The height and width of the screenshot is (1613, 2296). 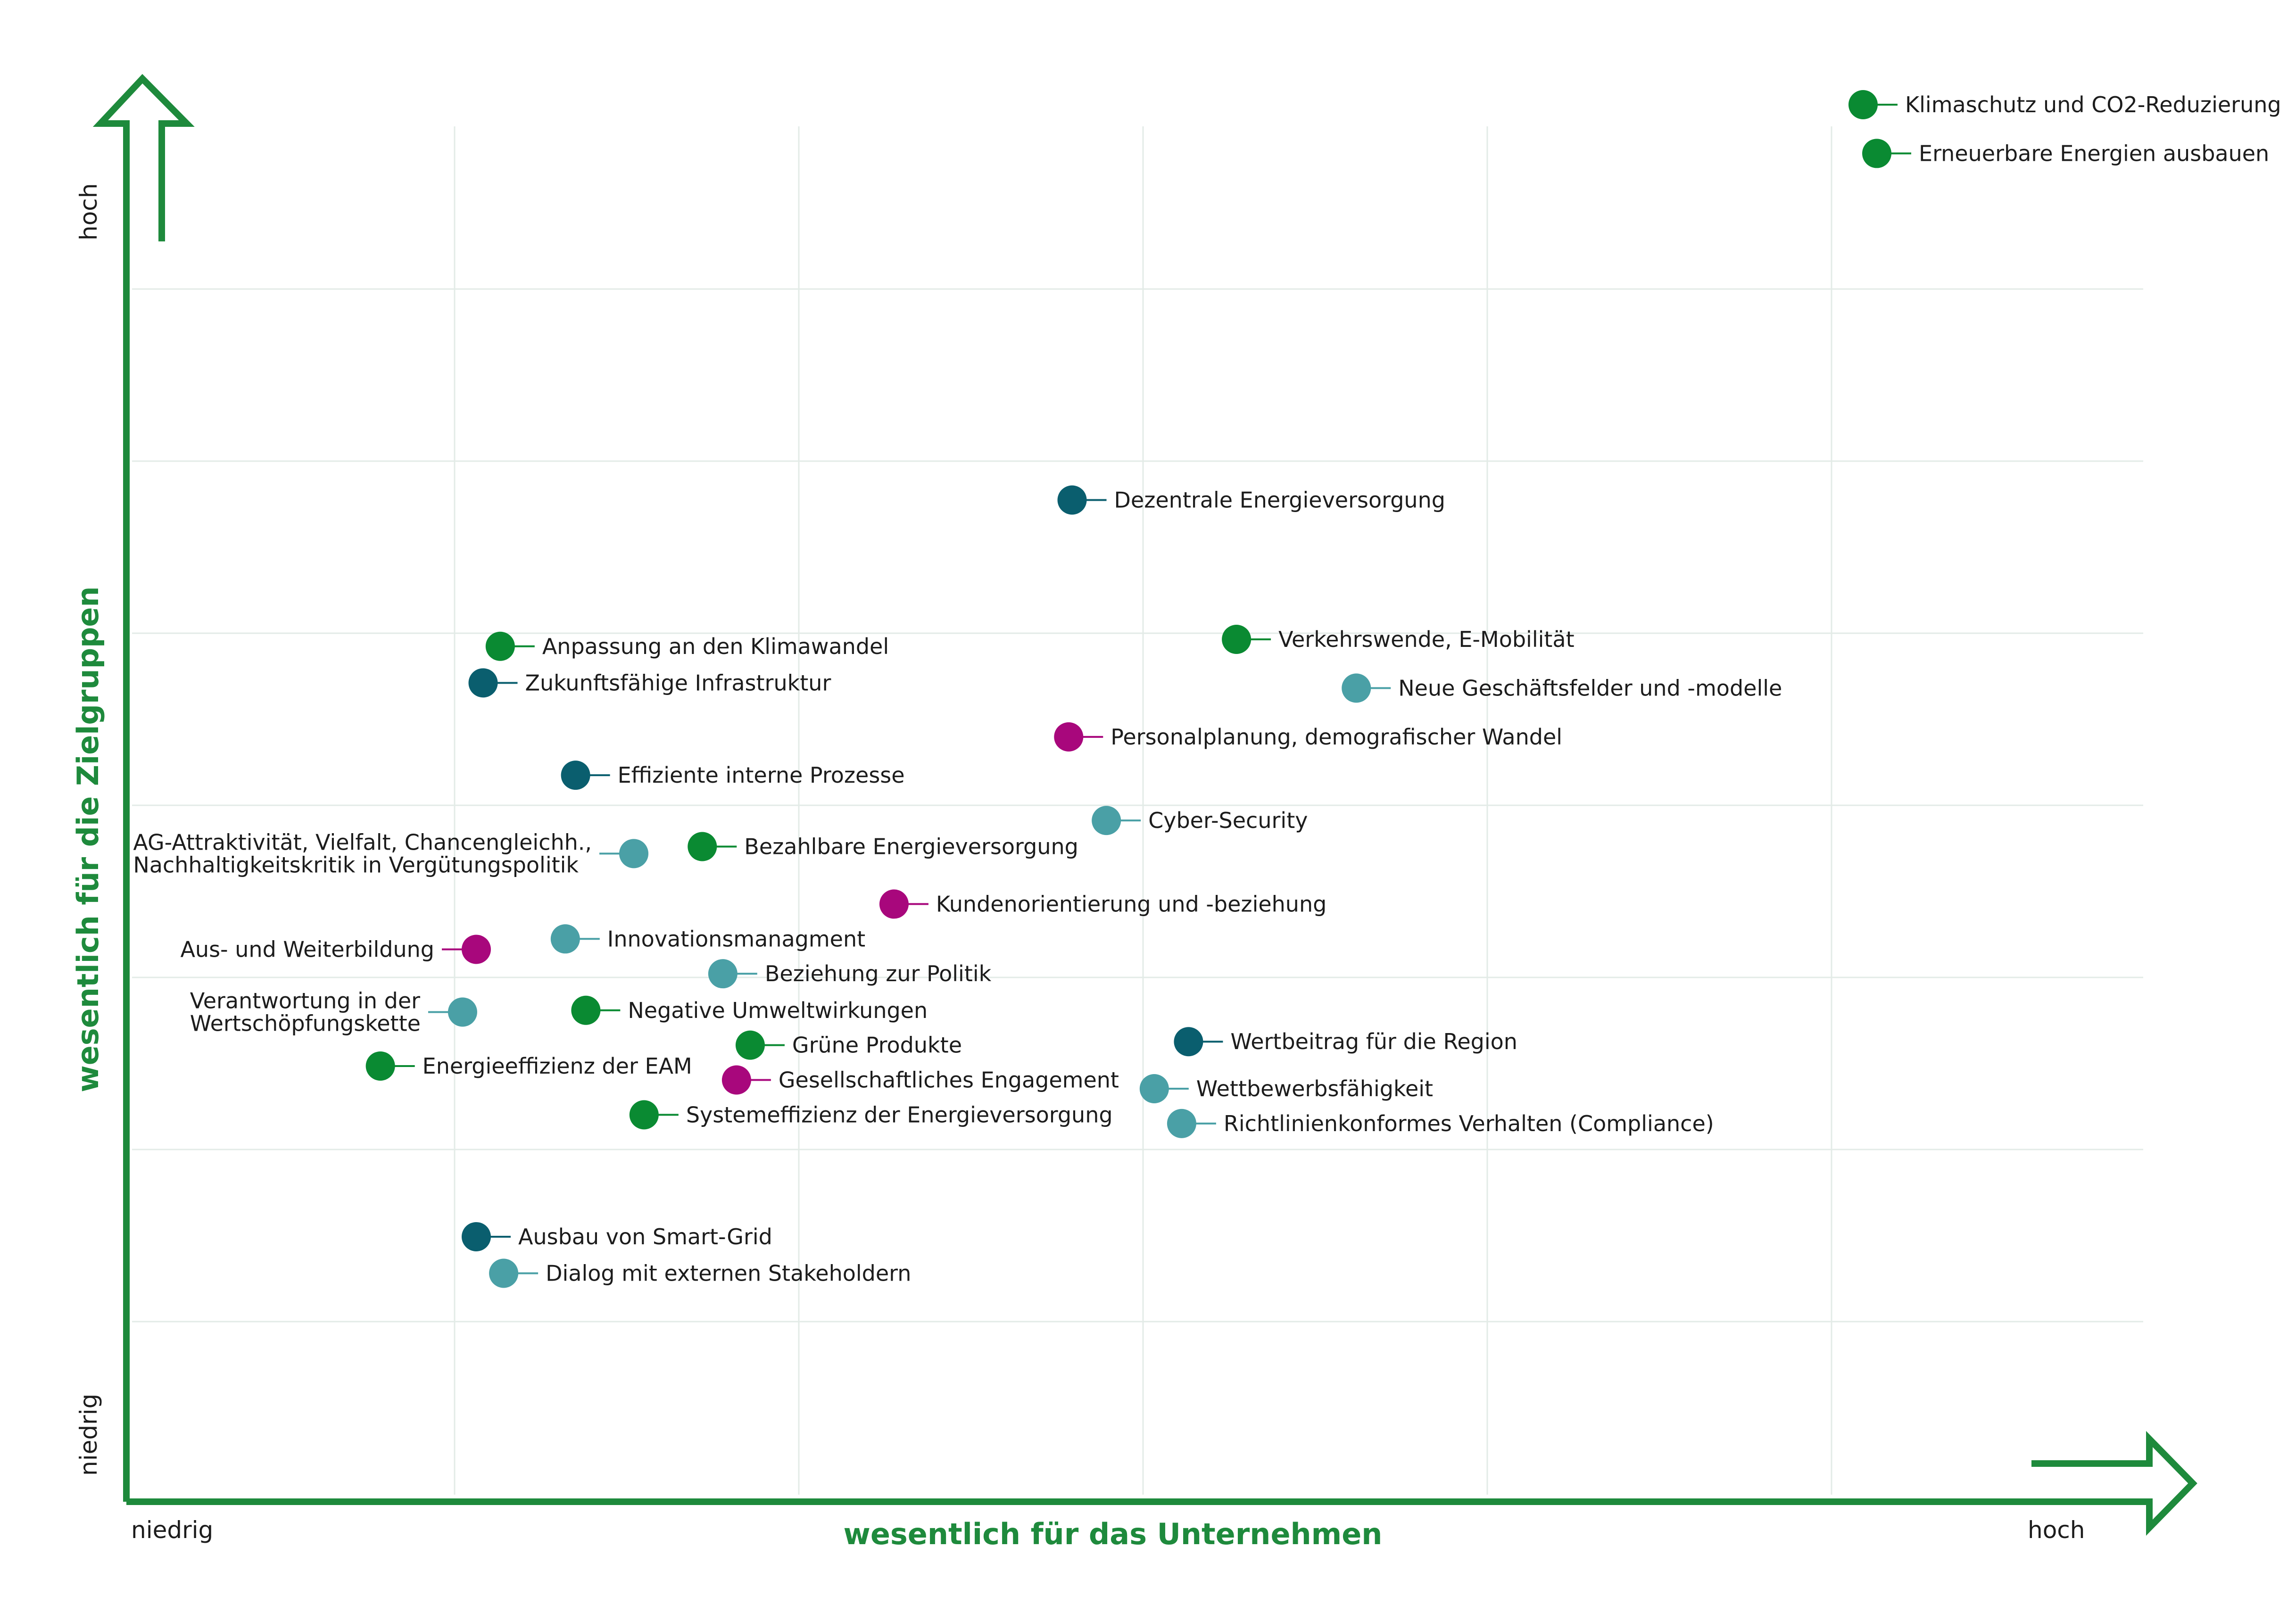 I want to click on point-label: Verkehrswende, E-Mobilität, so click(x=1426, y=640).